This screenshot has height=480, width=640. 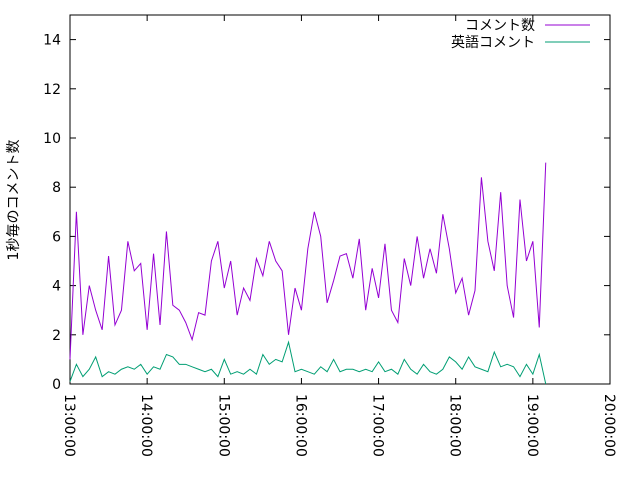 What do you see at coordinates (455, 425) in the screenshot?
I see `x-tick-label: 18:00:00` at bounding box center [455, 425].